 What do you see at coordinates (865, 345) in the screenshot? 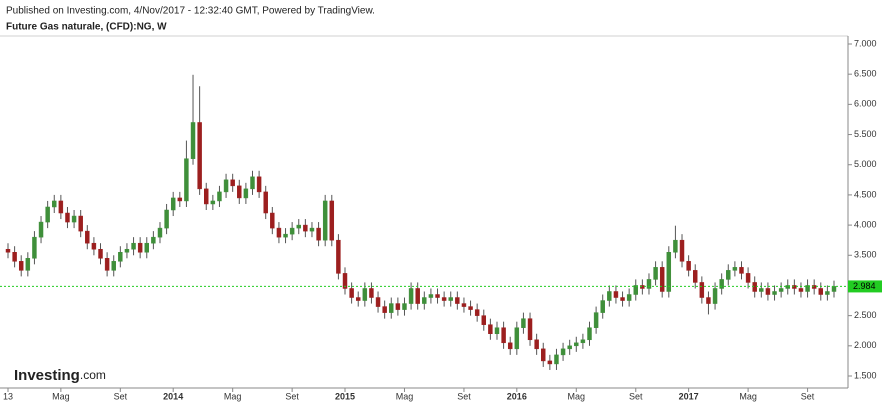
I see `y-tick-label: 2.000` at bounding box center [865, 345].